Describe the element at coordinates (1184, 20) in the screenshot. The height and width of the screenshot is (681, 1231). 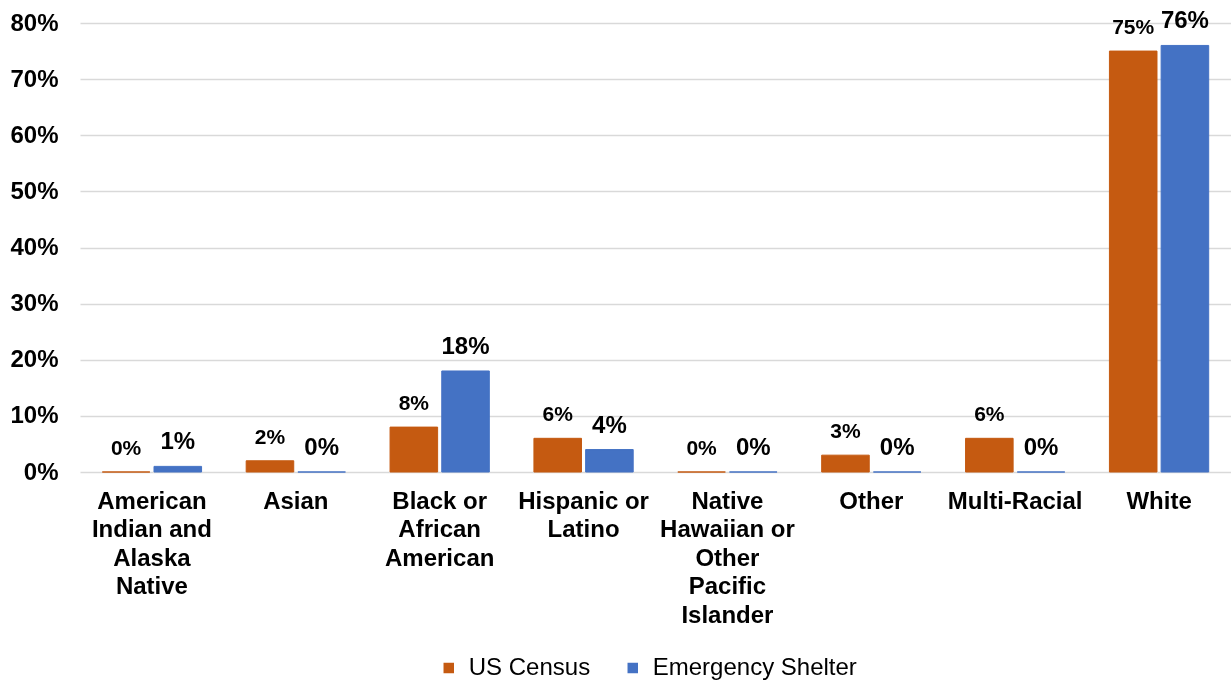
I see `data-label: 76%` at that location.